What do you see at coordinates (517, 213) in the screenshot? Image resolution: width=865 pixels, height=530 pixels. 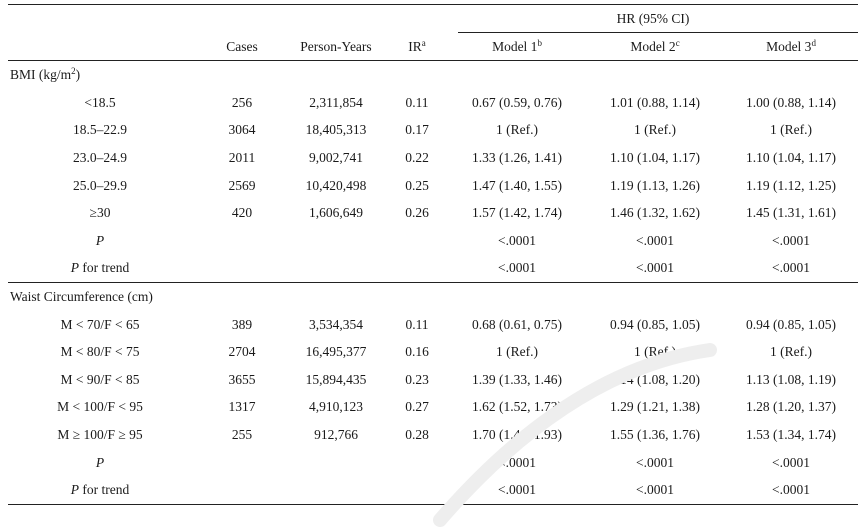 I see `cell-model1: 1.57 (1.42, 1.74)` at bounding box center [517, 213].